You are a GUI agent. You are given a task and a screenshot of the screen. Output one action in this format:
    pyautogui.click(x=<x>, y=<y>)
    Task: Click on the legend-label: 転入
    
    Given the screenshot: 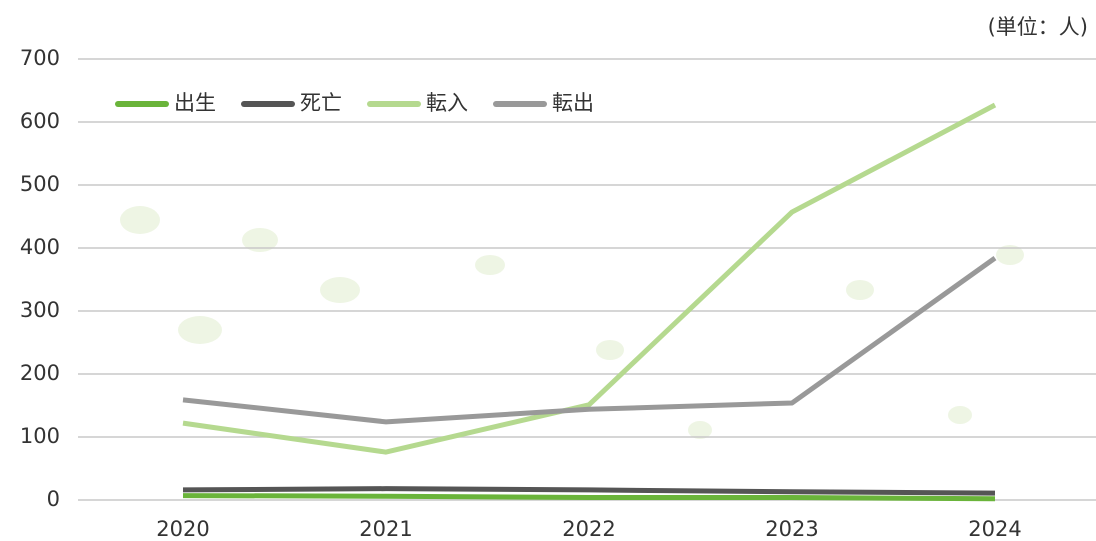 What is the action you would take?
    pyautogui.click(x=447, y=103)
    